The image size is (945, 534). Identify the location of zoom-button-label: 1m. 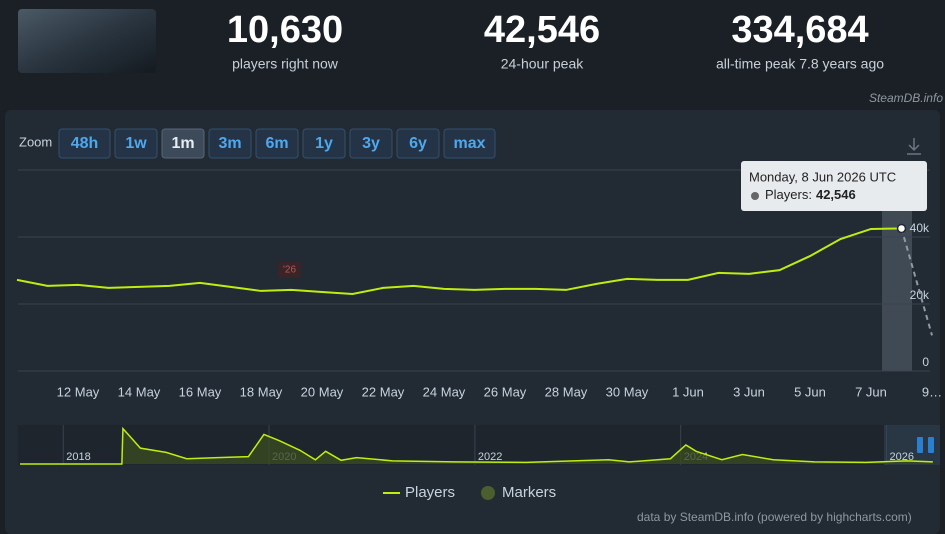
(182, 143).